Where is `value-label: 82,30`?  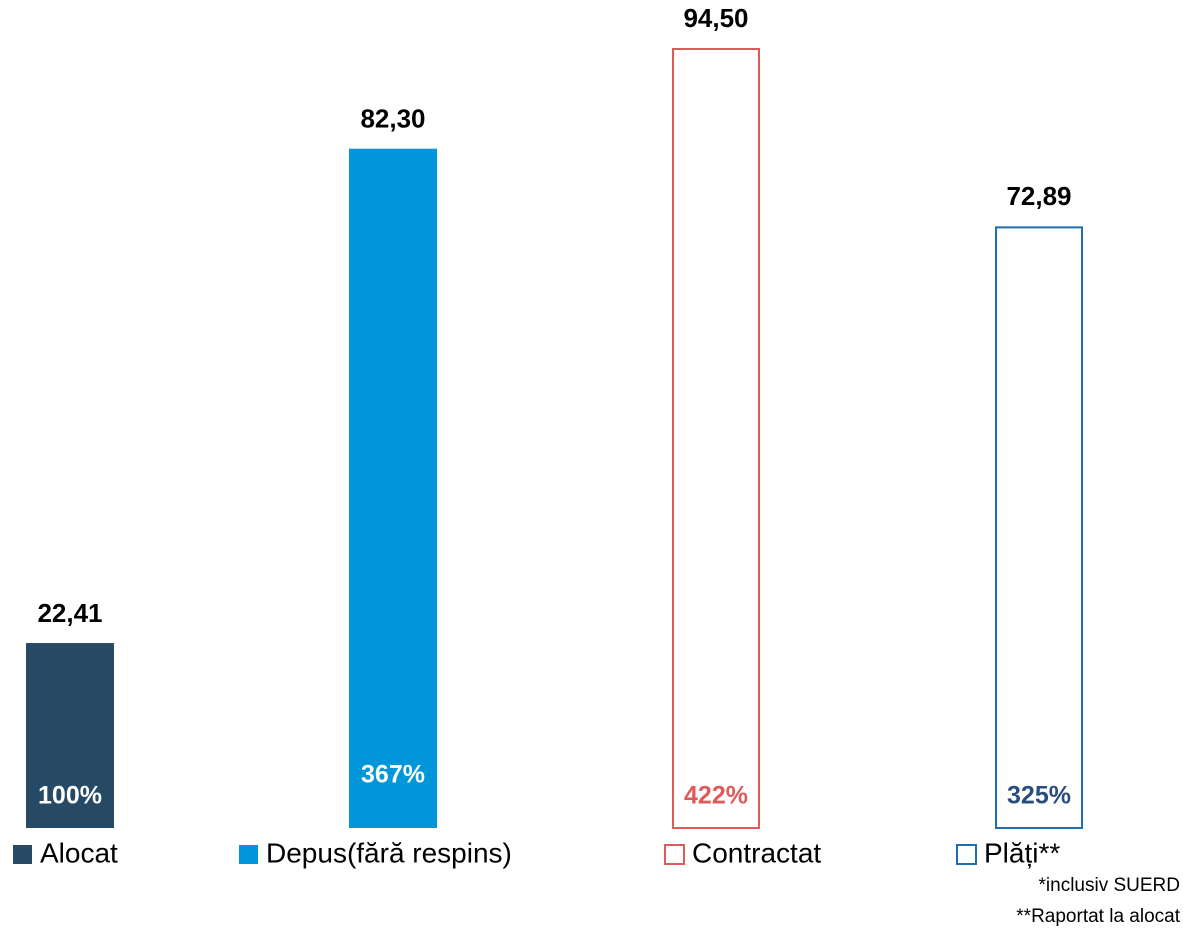 value-label: 82,30 is located at coordinates (392, 119).